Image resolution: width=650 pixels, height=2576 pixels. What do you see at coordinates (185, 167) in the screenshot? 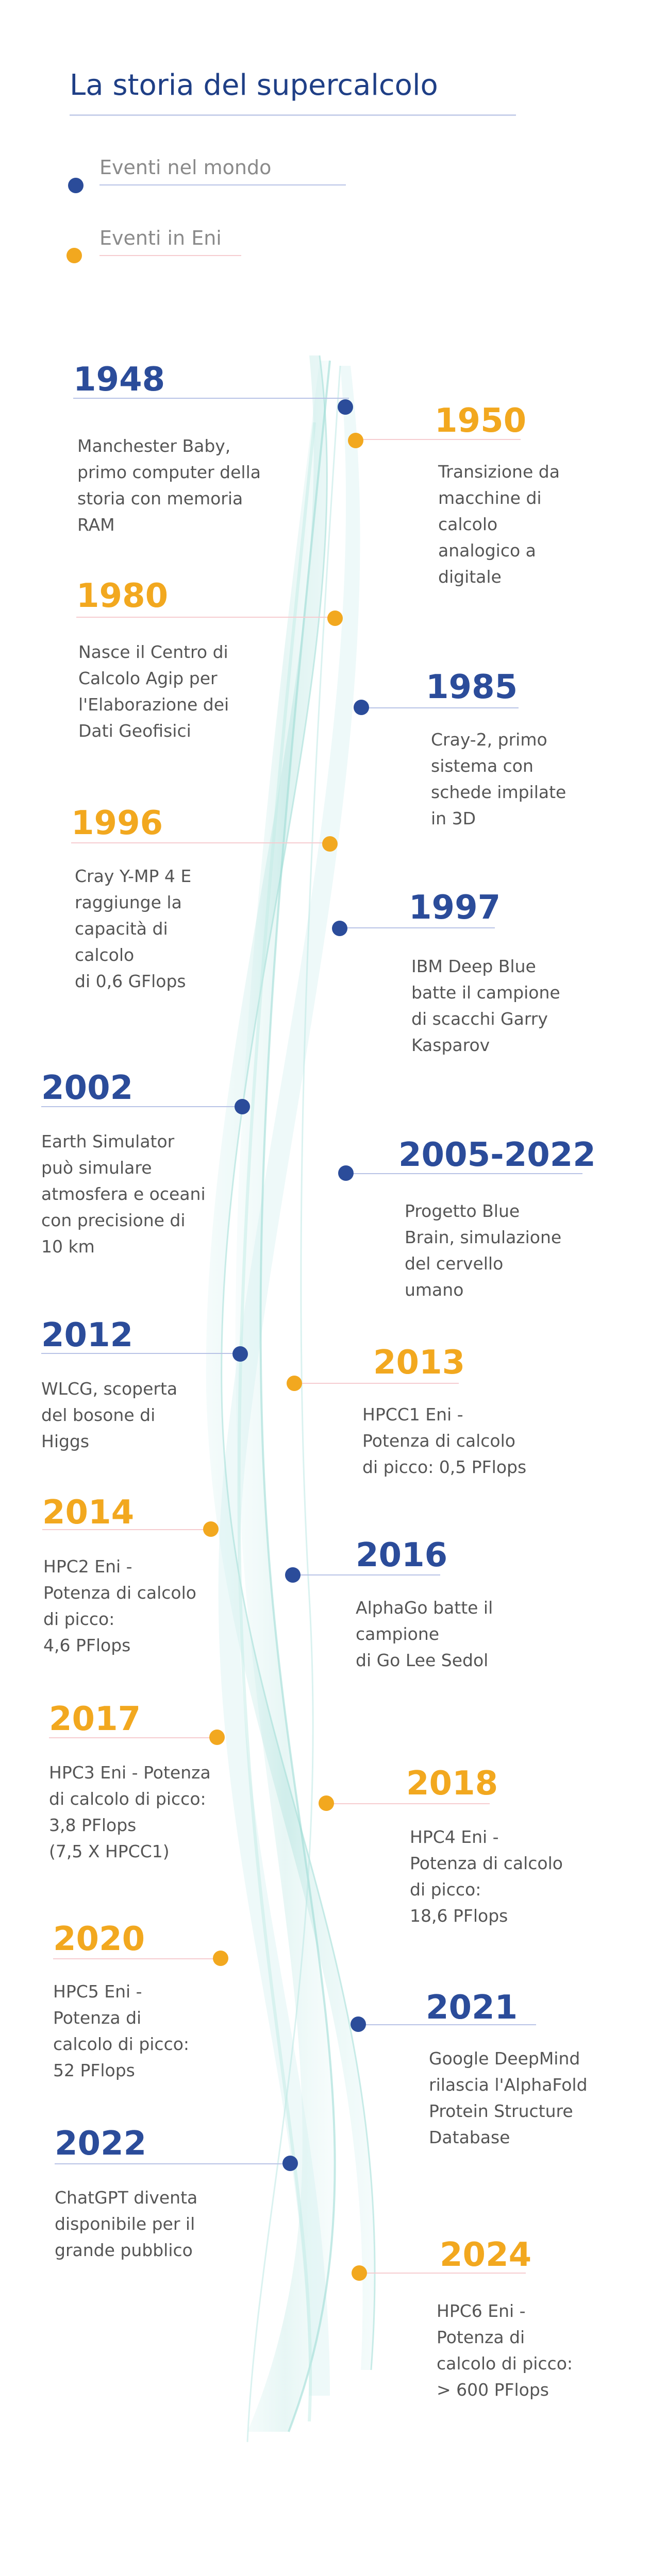
I see `legend-world-label: Eventi nel mondo` at bounding box center [185, 167].